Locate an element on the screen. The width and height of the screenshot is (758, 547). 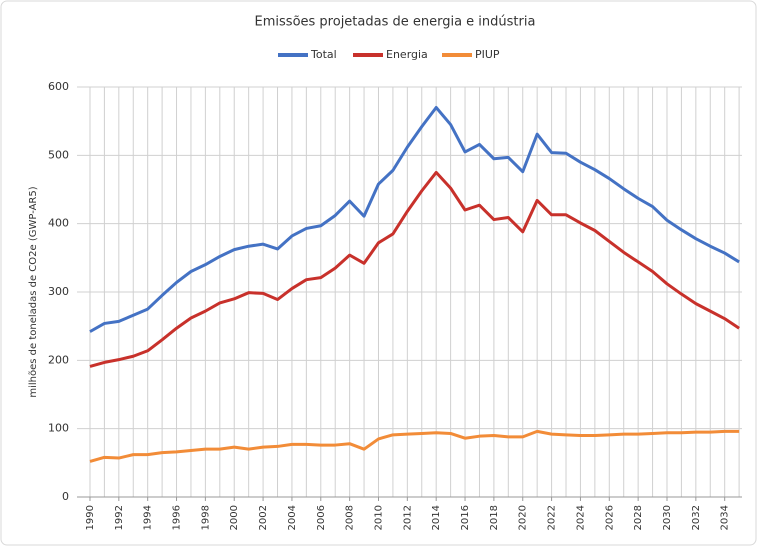
x-tick-label: 2010 is located at coordinates (378, 517).